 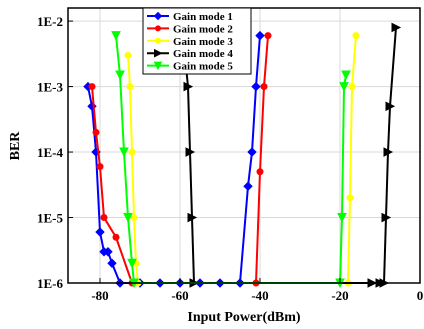 I want to click on y-axis-title: BER, so click(x=15, y=146).